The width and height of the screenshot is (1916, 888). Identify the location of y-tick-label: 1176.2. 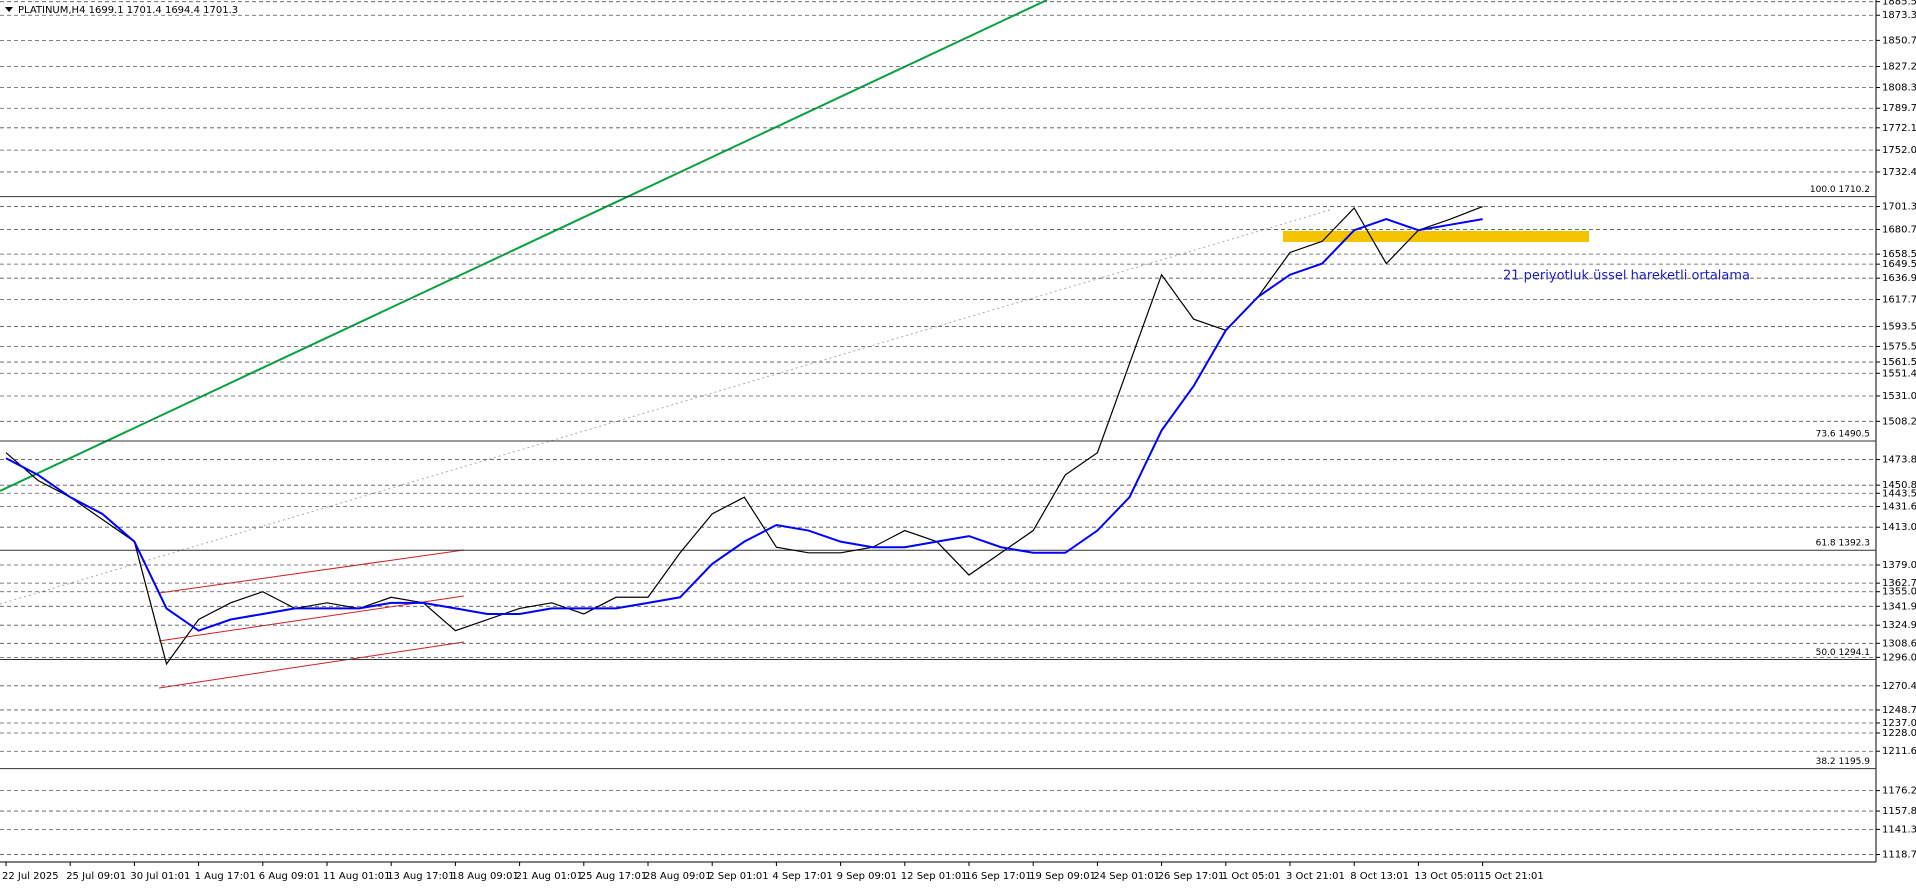
(1899, 791).